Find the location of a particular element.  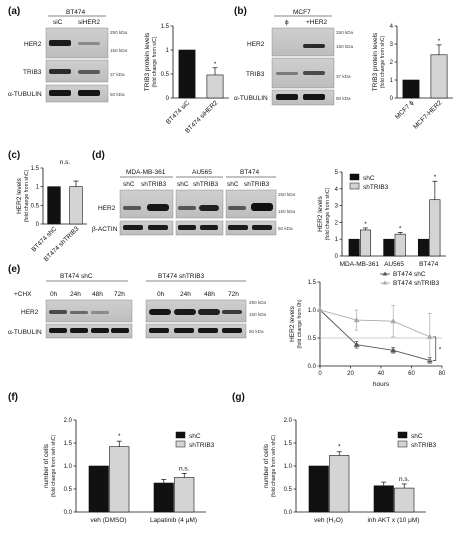

blot-b-row-trib3: TRIB3 is located at coordinates (255, 74).